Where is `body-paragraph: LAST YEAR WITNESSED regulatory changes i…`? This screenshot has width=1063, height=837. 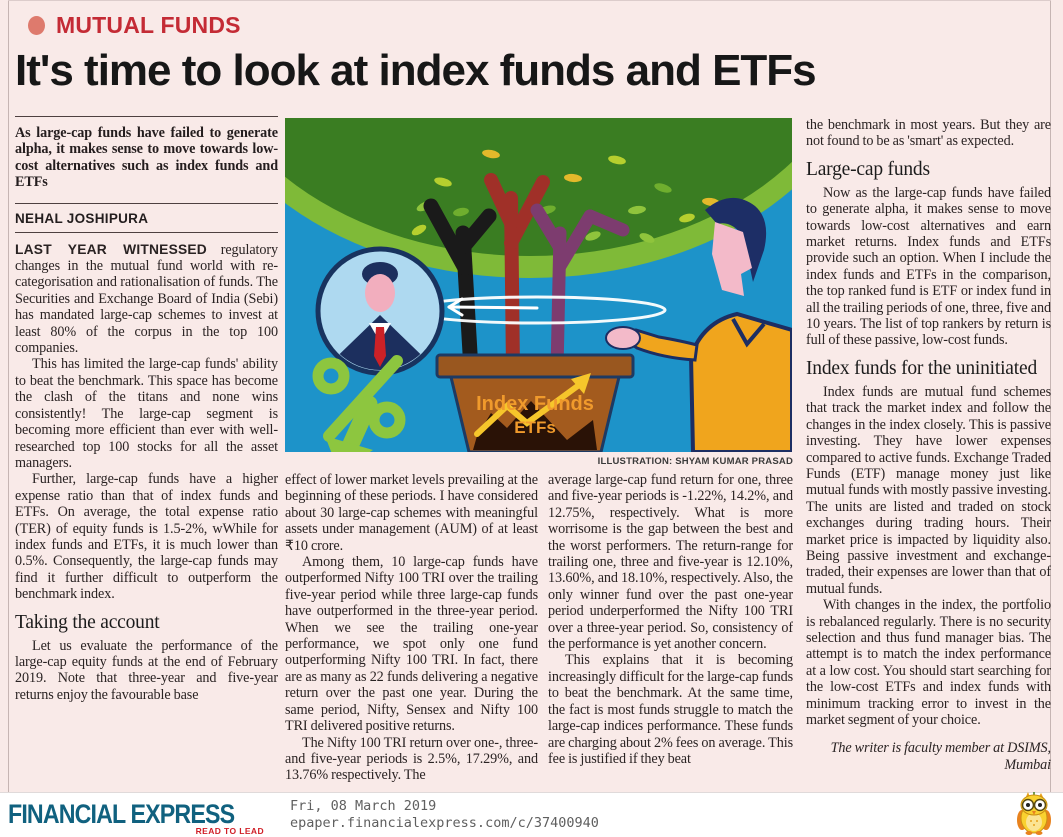 body-paragraph: LAST YEAR WITNESSED regulatory changes i… is located at coordinates (146, 299).